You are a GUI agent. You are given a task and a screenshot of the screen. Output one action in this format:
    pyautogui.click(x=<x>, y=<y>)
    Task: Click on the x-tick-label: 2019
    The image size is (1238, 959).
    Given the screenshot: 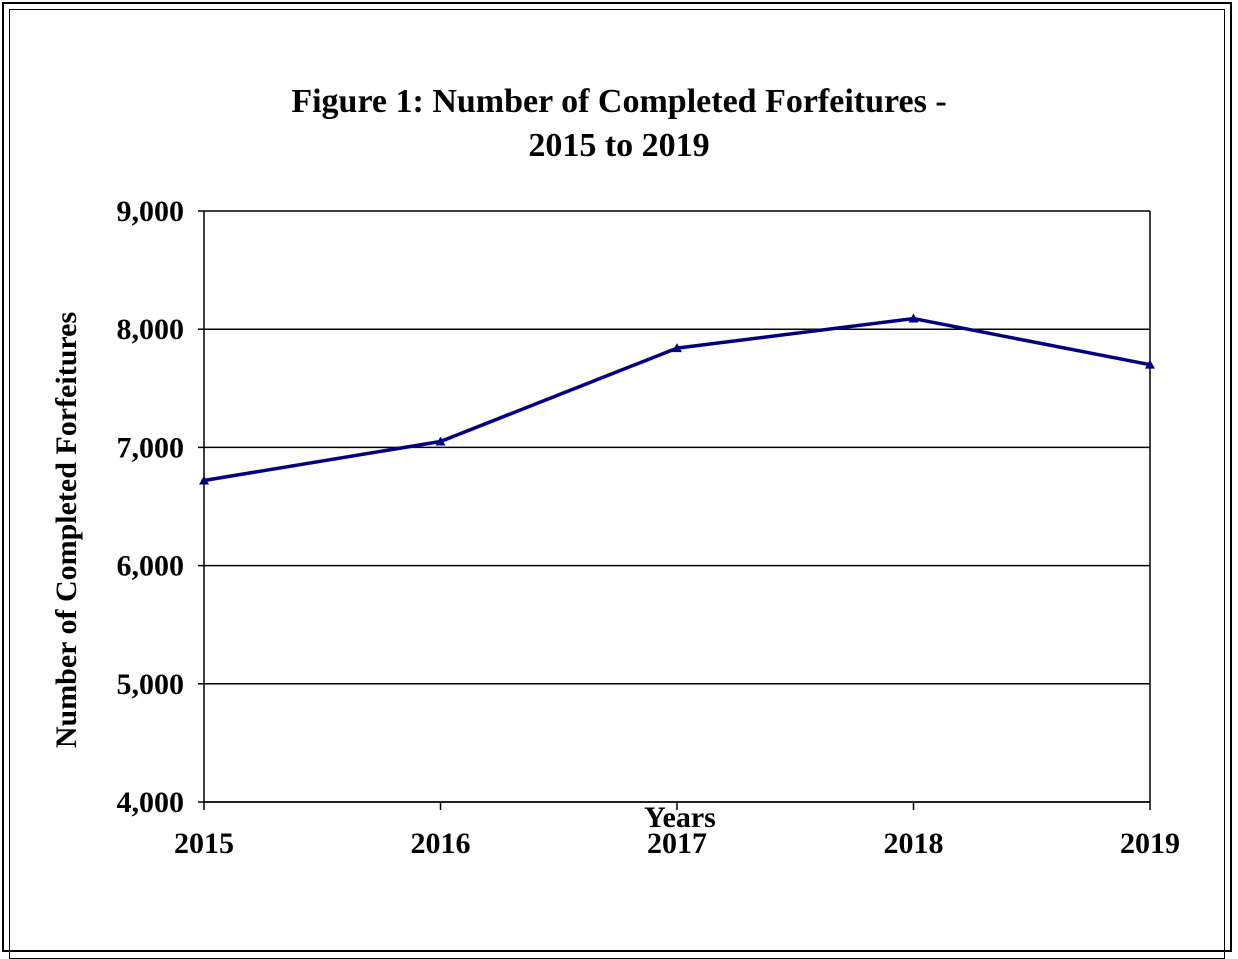 What is the action you would take?
    pyautogui.click(x=1150, y=843)
    